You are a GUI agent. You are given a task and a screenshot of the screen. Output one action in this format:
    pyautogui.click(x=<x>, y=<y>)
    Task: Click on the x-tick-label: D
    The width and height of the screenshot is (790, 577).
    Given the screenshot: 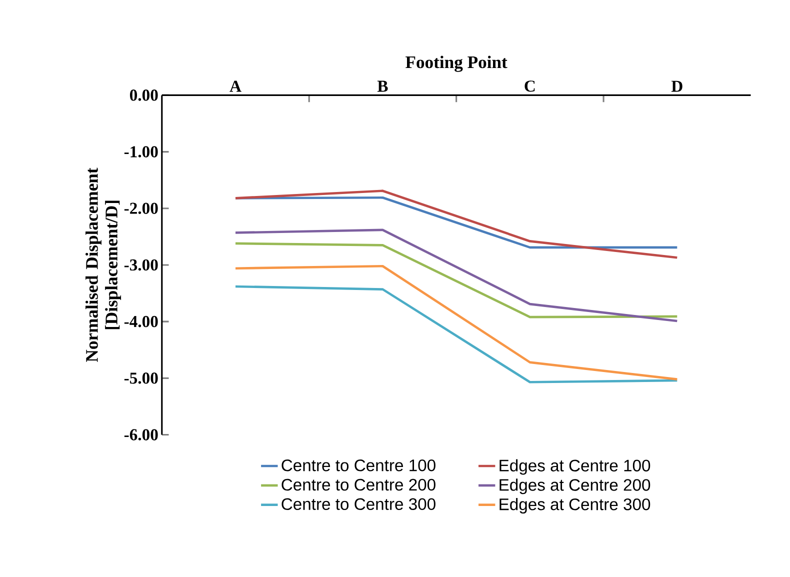 What is the action you would take?
    pyautogui.click(x=676, y=86)
    